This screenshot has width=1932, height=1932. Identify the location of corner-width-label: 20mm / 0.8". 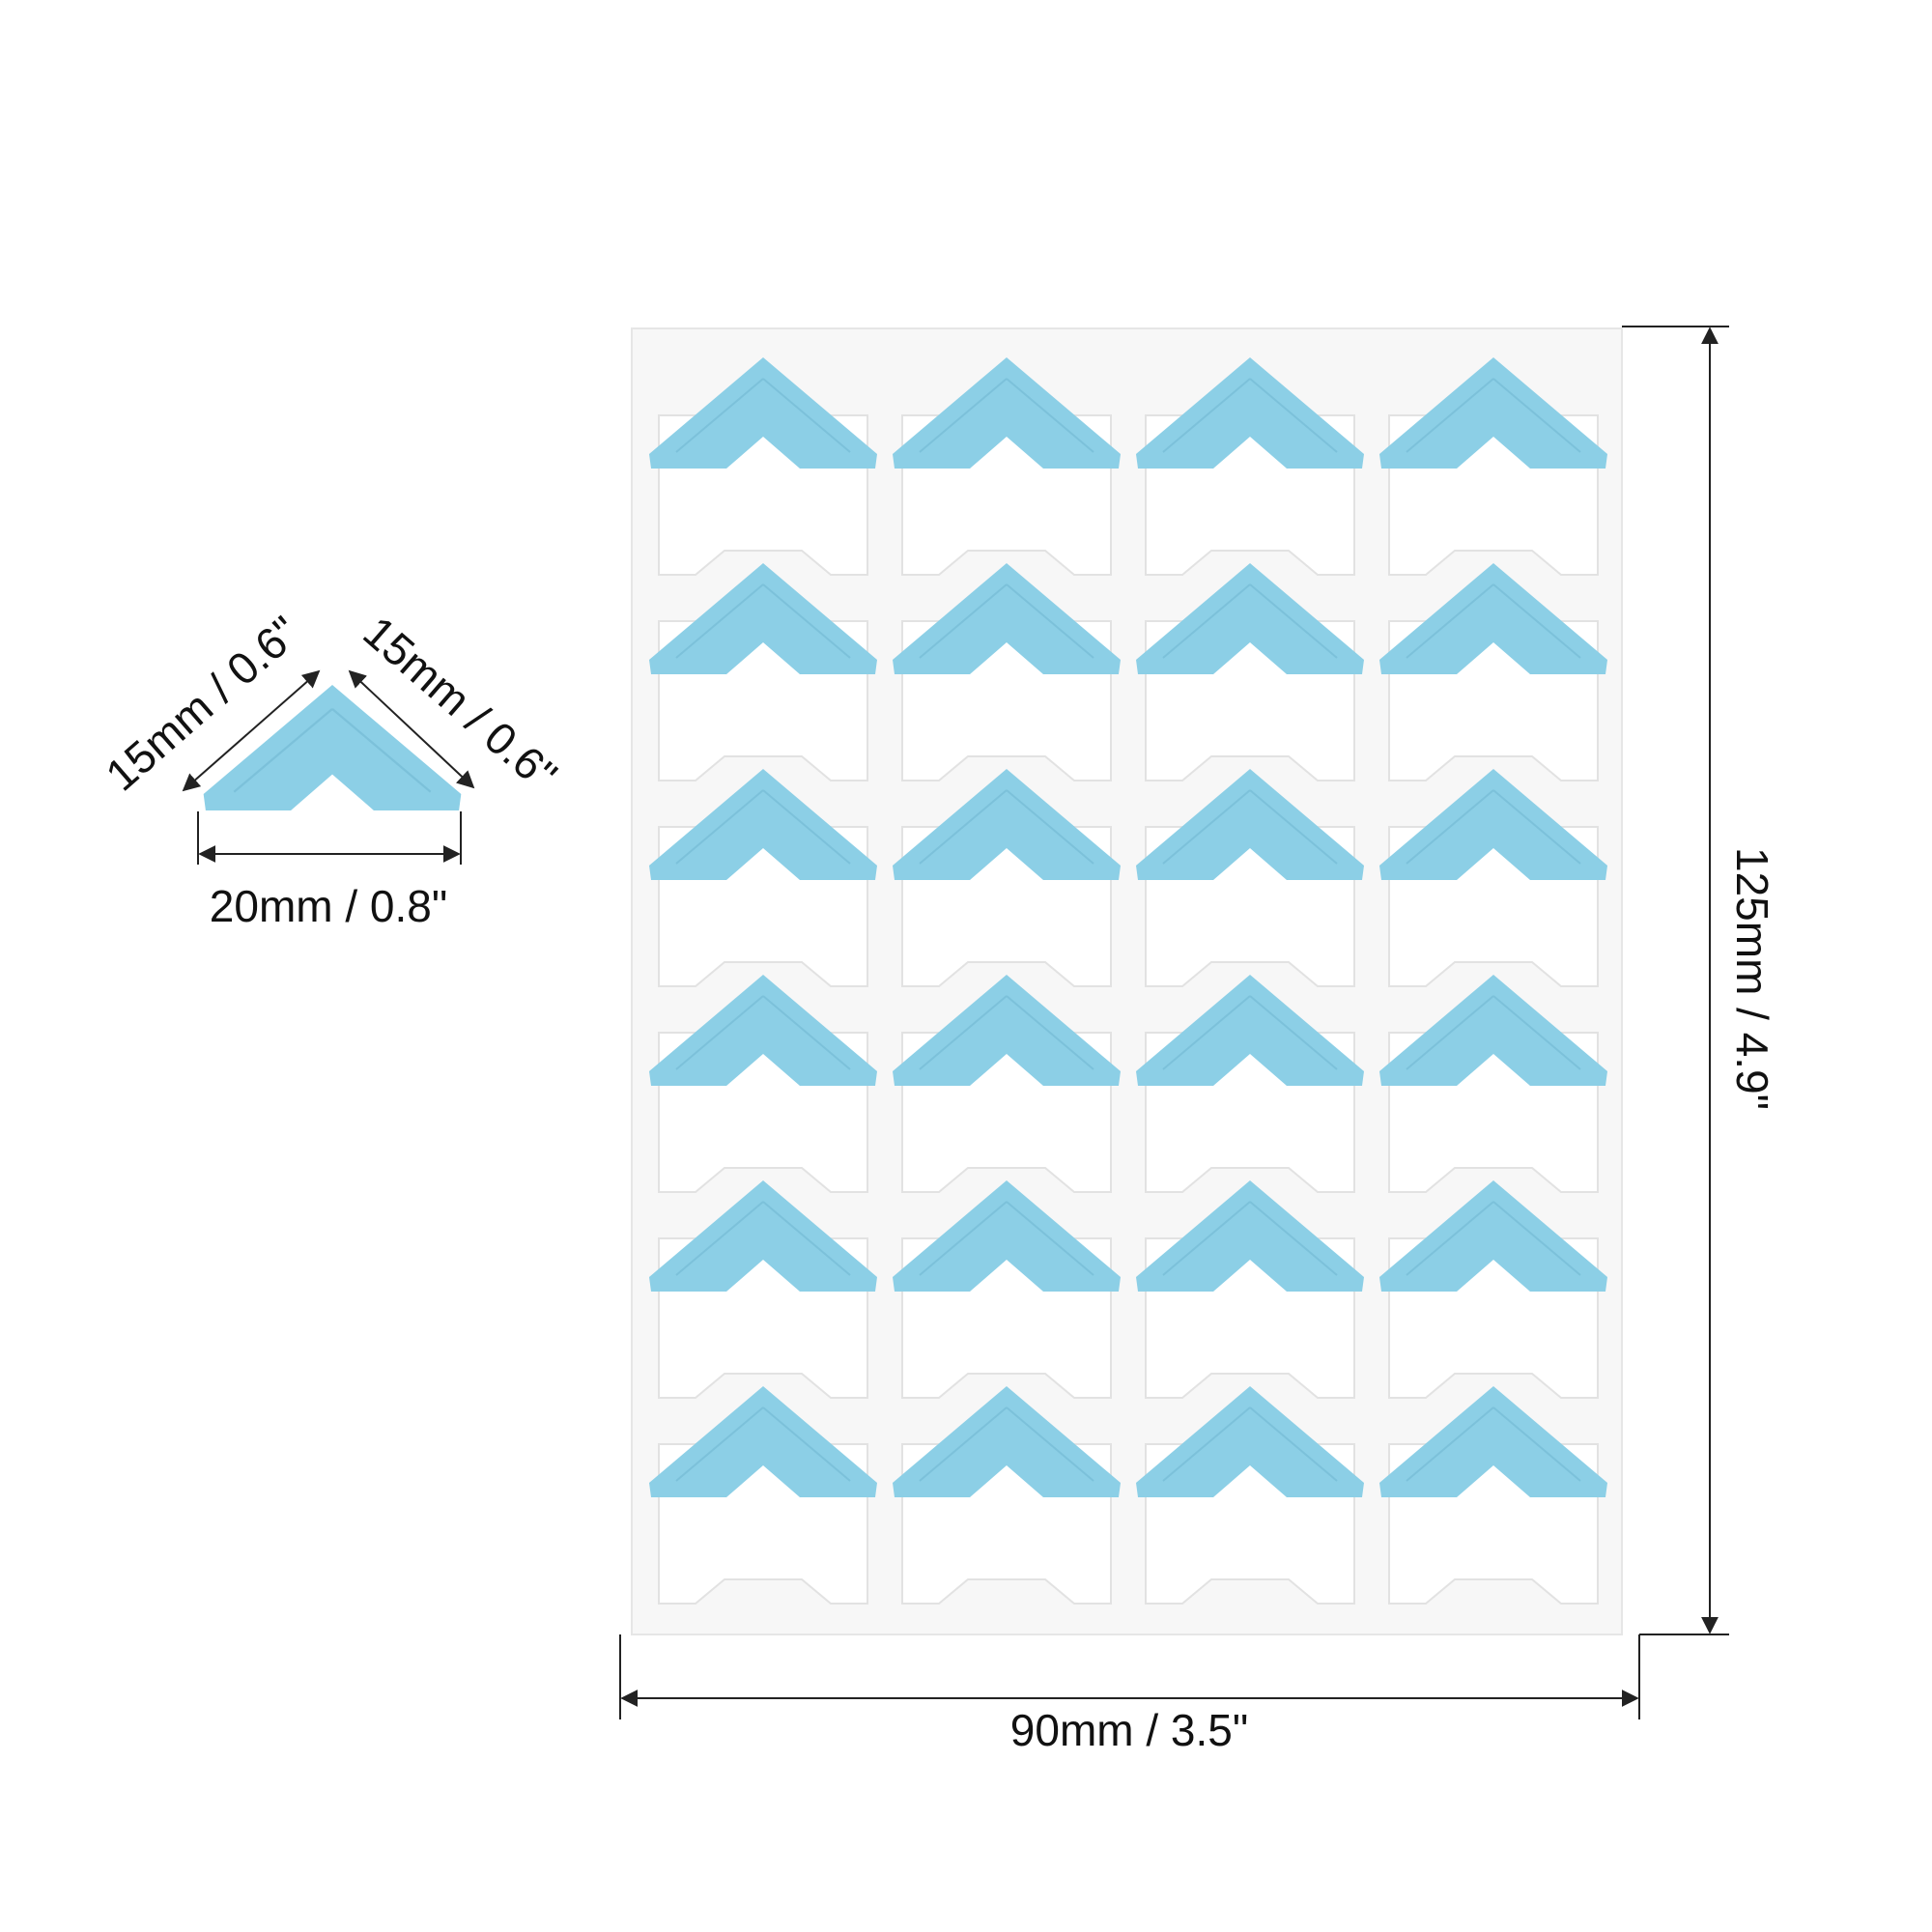
(328, 906).